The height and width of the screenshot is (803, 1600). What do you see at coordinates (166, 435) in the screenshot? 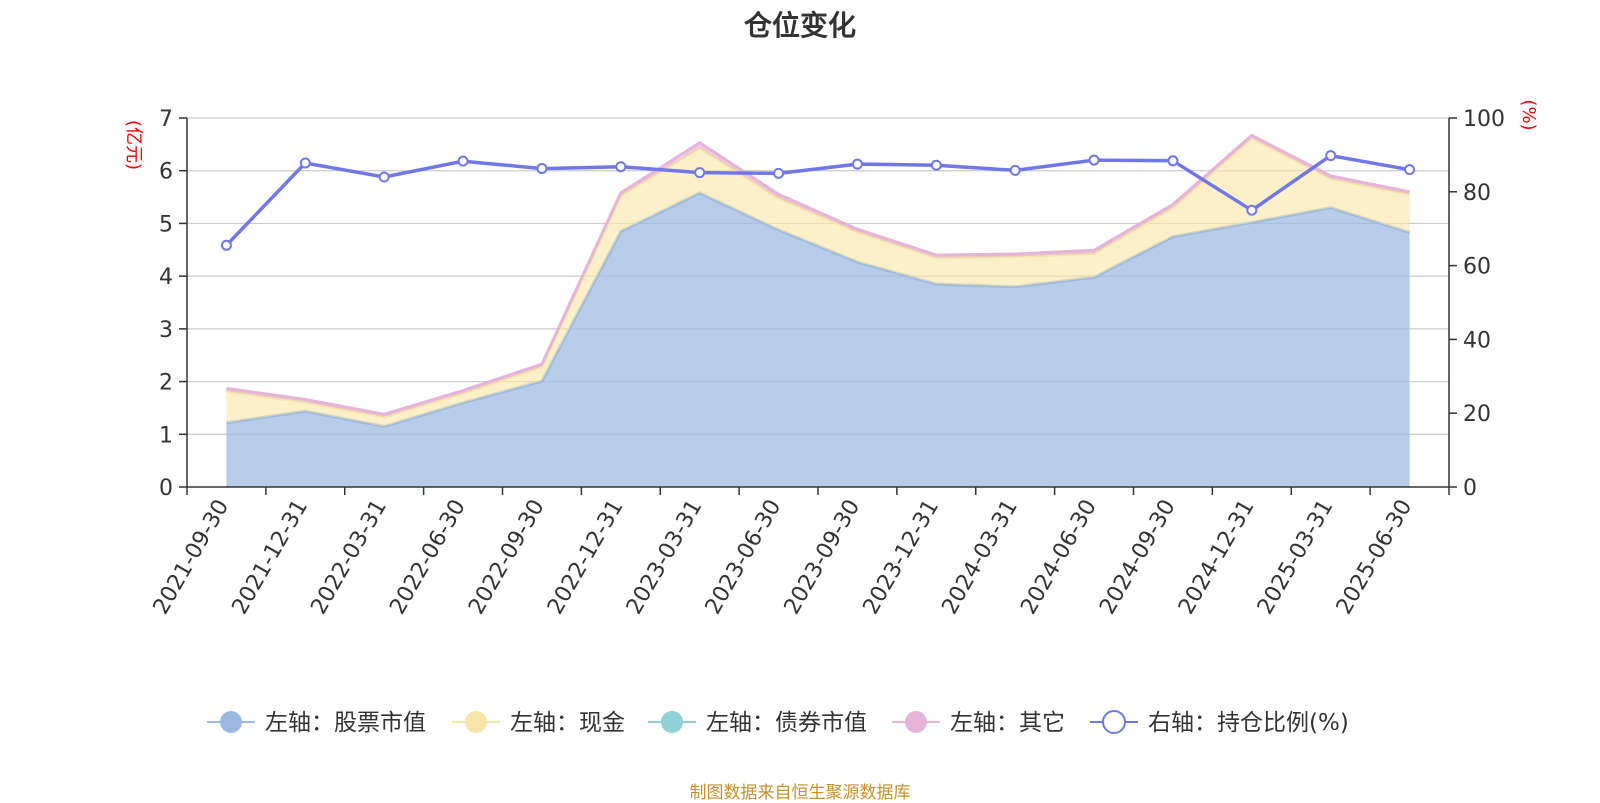
I see `left-tick-label: 1` at bounding box center [166, 435].